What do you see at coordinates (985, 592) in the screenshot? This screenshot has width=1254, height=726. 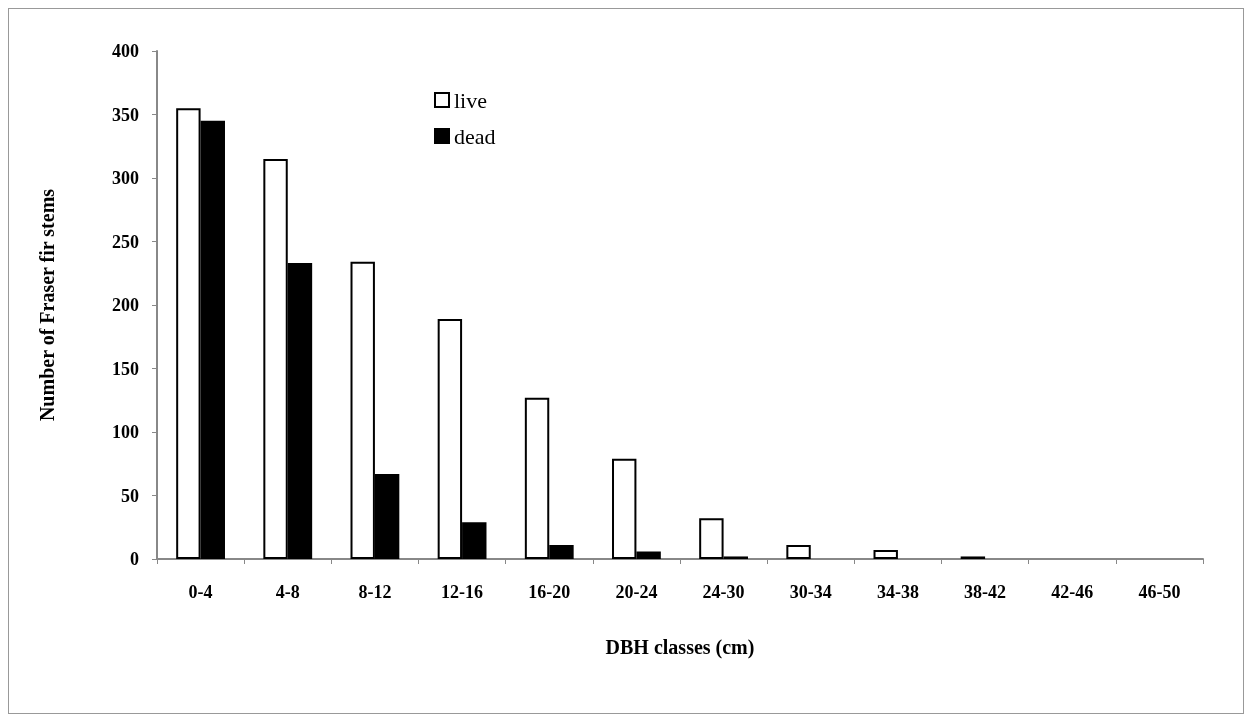 I see `x-tick-label: 38-42` at bounding box center [985, 592].